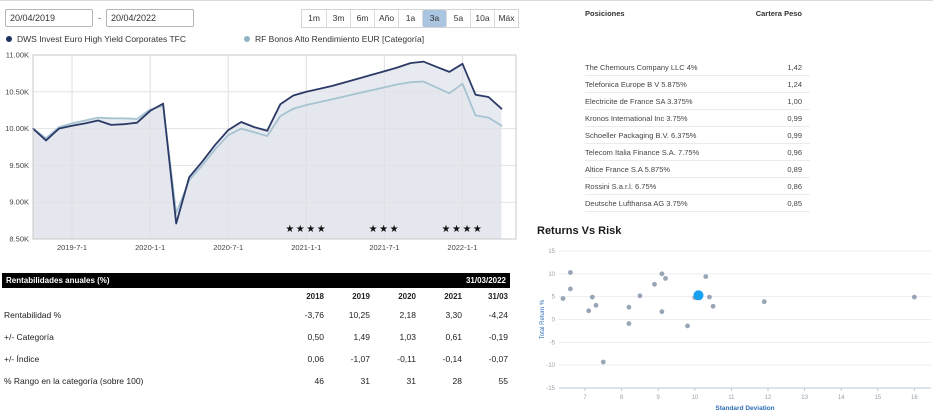  I want to click on row-label: +/- Categoría, so click(29, 337).